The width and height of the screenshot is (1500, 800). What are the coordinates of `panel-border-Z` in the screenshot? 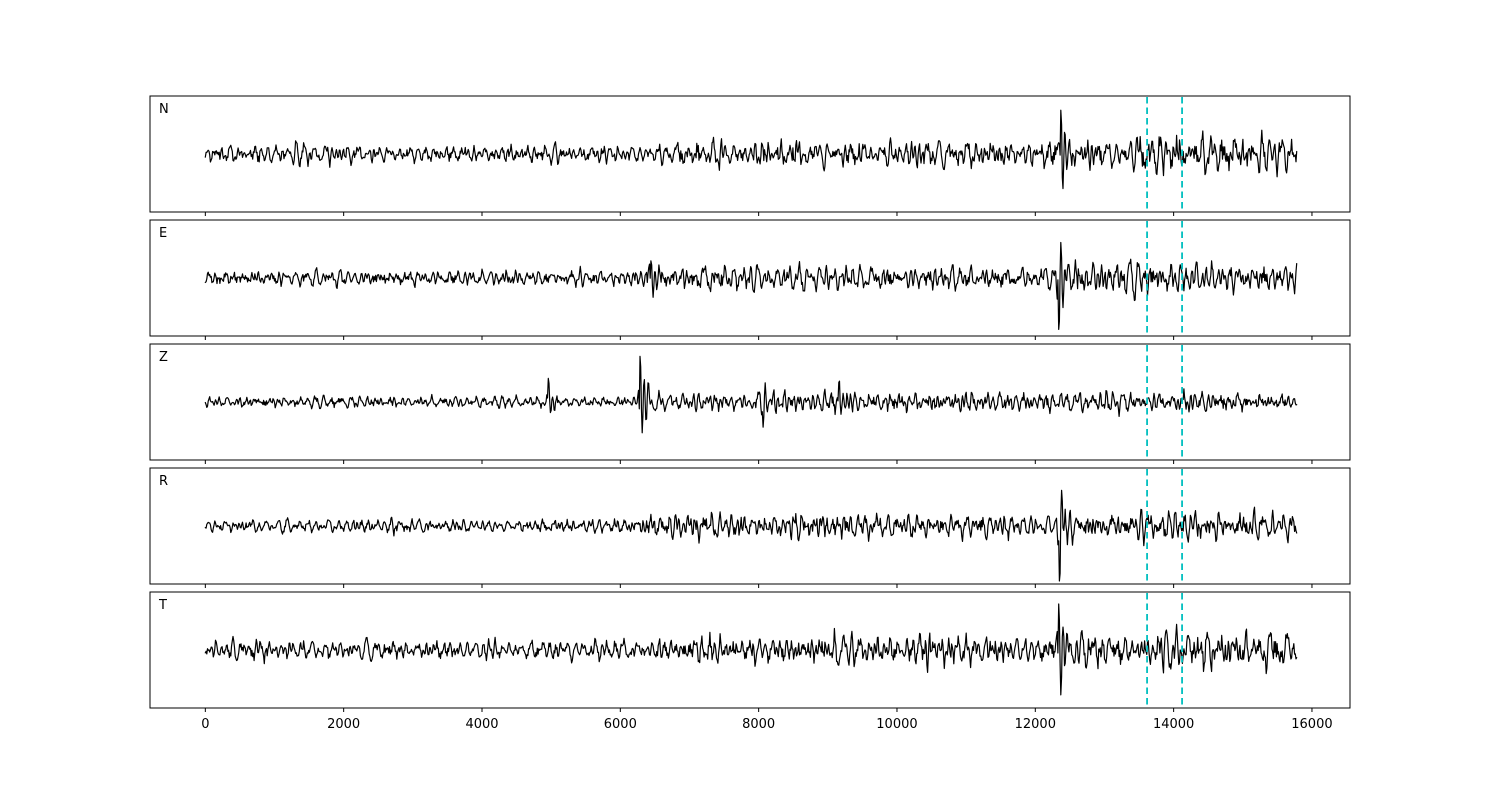 It's located at (750, 402).